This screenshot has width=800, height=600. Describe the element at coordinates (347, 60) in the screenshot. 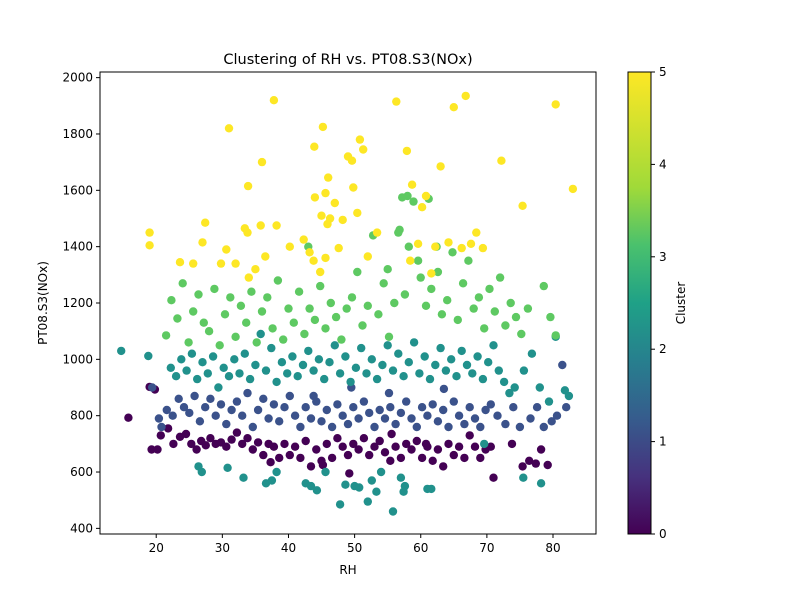

I see `chart-title: Clustering of RH vs. PT08.S3(NOx)` at that location.